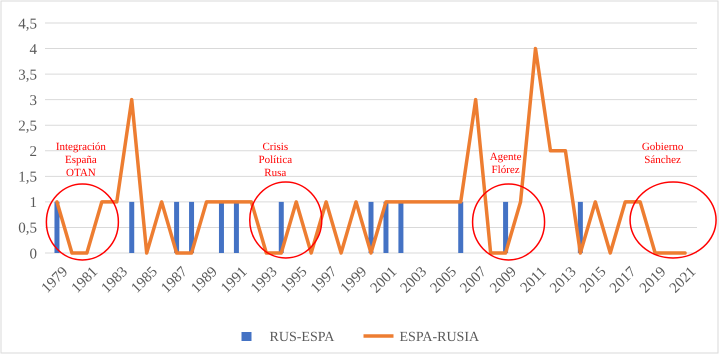  I want to click on x-tick-label: 1993, so click(264, 280).